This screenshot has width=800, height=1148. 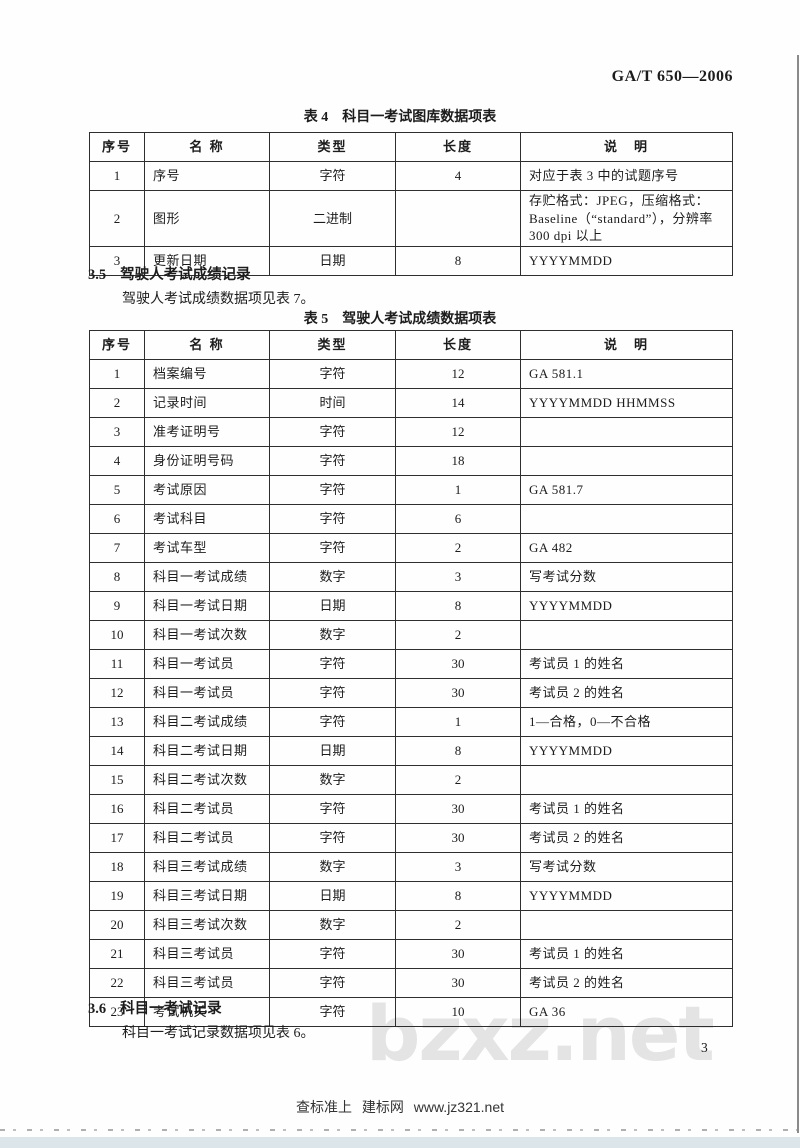 What do you see at coordinates (458, 147) in the screenshot?
I see `column-header: 长度` at bounding box center [458, 147].